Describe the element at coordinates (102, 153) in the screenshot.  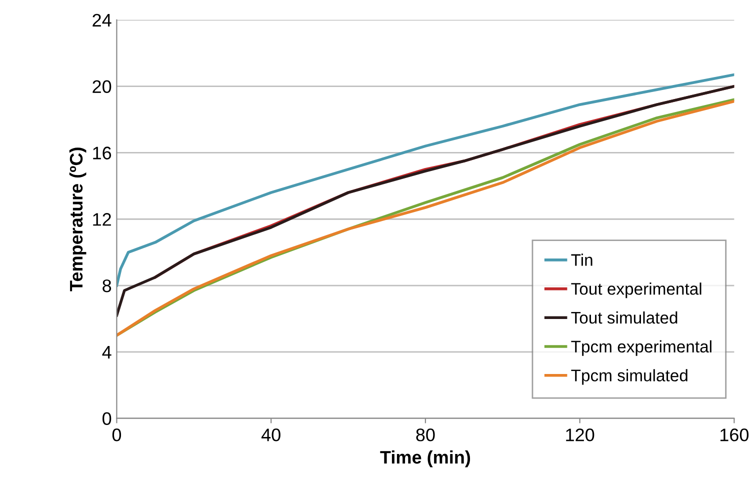
I see `y-tick-label: 16` at that location.